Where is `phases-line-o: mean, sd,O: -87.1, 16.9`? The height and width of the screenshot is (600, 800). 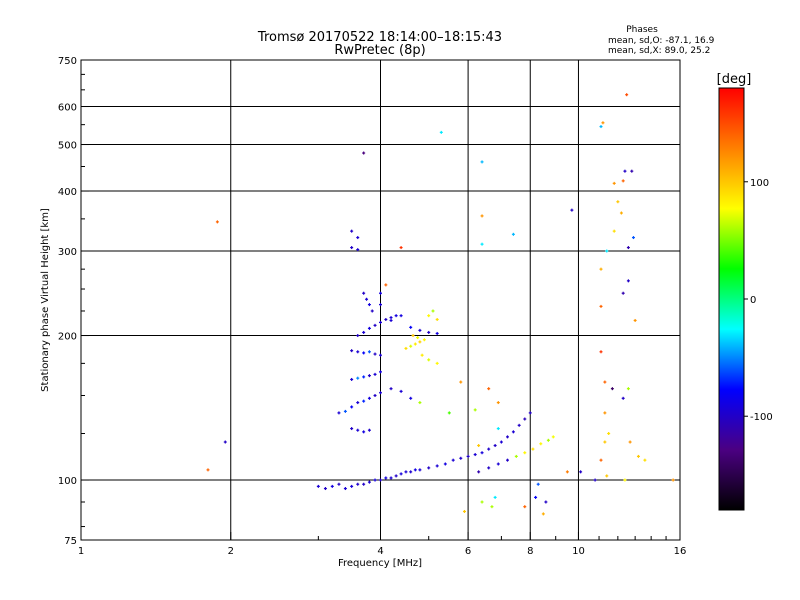
phases-line-o: mean, sd,O: -87.1, 16.9 is located at coordinates (661, 41).